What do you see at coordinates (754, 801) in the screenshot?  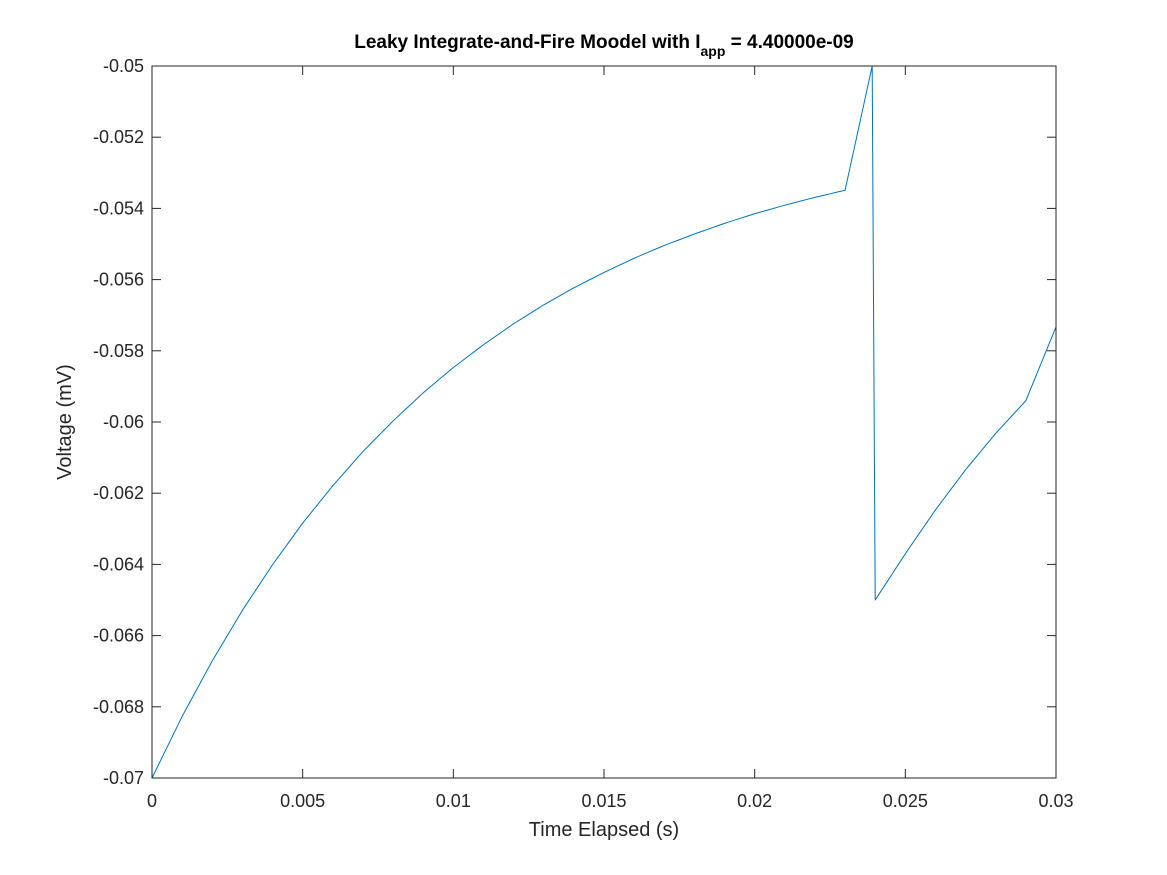 I see `x-tick-label: 0.02` at bounding box center [754, 801].